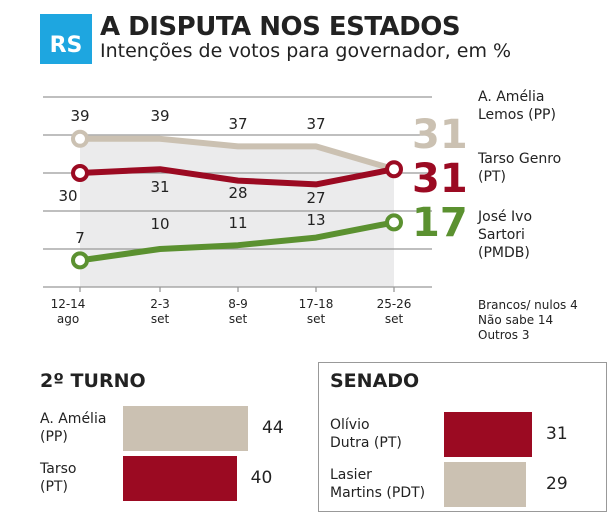 This screenshot has width=610, height=522. I want to click on x-tick-label: 8-9 set, so click(238, 312).